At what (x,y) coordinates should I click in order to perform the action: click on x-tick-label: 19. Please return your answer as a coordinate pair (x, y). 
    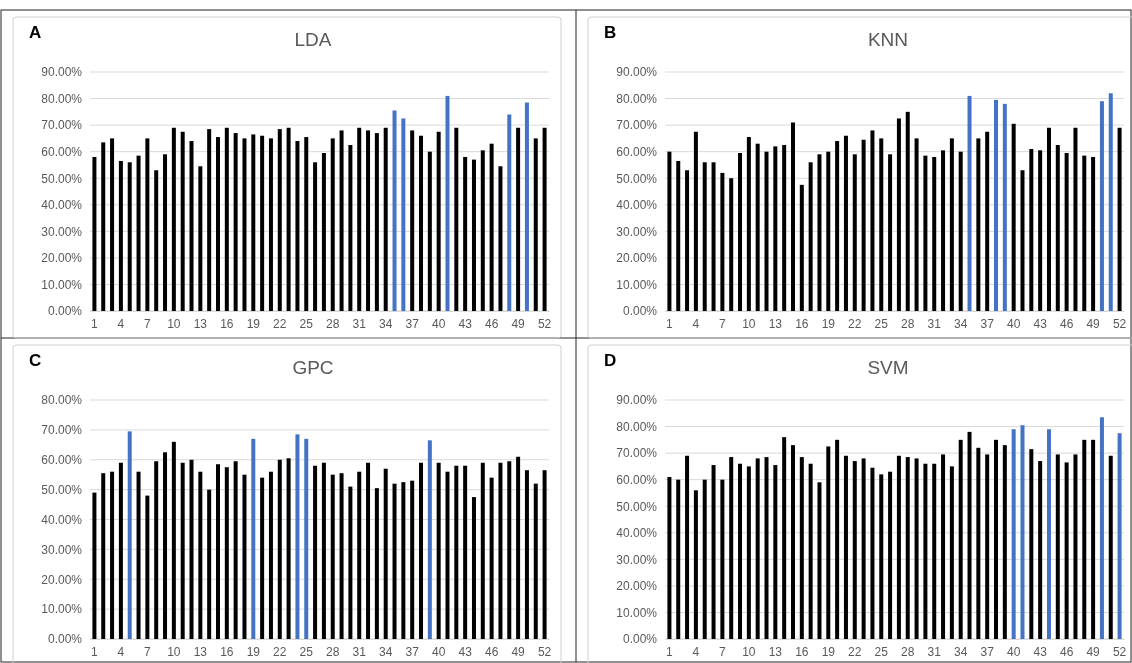
    Looking at the image, I should click on (253, 323).